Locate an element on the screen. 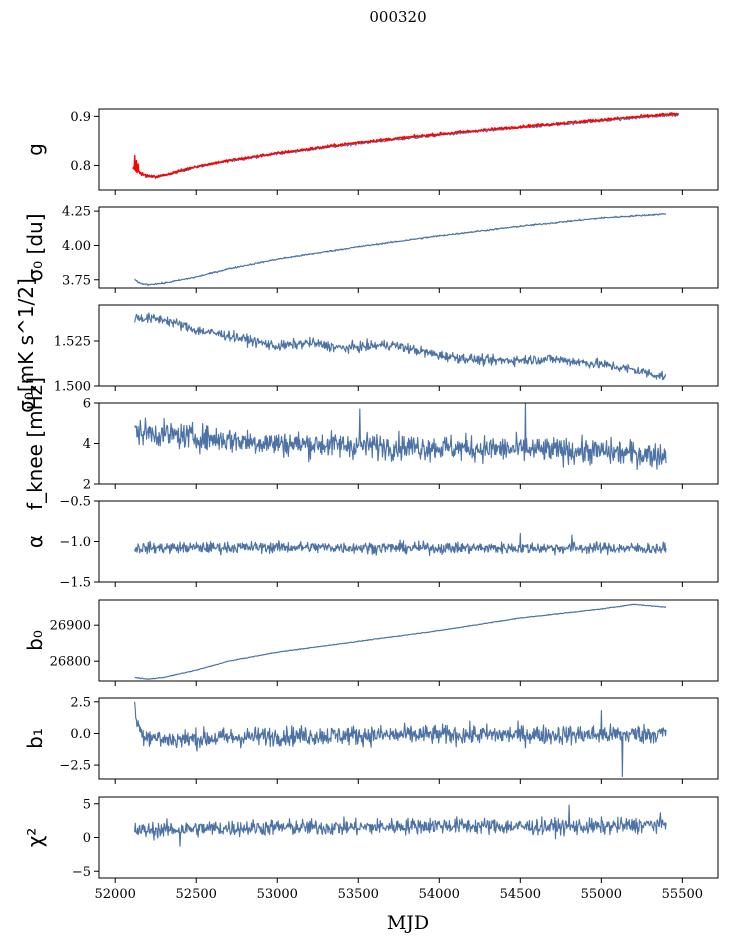 The width and height of the screenshot is (729, 944). y-axis-label-sigma0_phys: σ₀[mK s^1/2] is located at coordinates (26, 345).